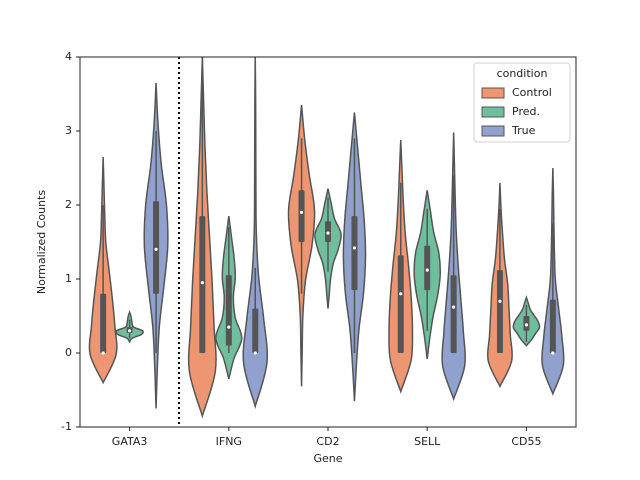 The image size is (640, 480). What do you see at coordinates (130, 441) in the screenshot?
I see `x-tick-label: GATA3` at bounding box center [130, 441].